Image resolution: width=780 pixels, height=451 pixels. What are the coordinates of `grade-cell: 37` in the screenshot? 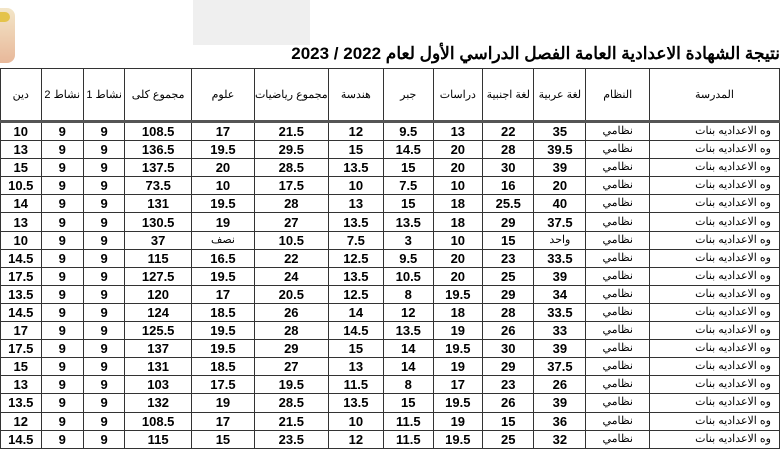 It's located at (158, 240).